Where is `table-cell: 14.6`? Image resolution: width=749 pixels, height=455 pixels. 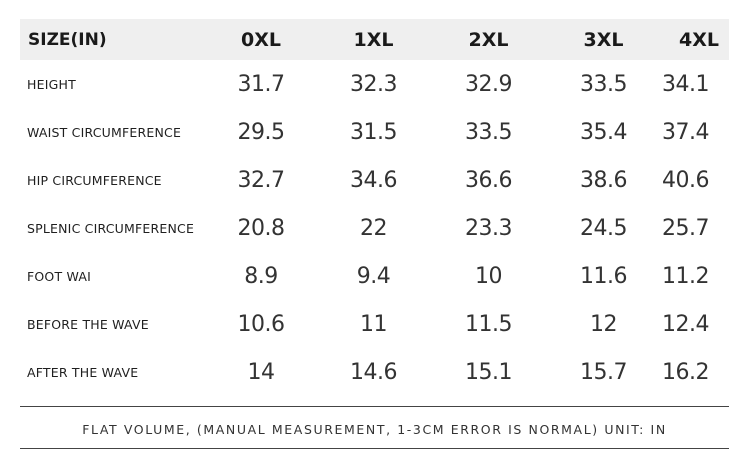 table-cell: 14.6 is located at coordinates (373, 372).